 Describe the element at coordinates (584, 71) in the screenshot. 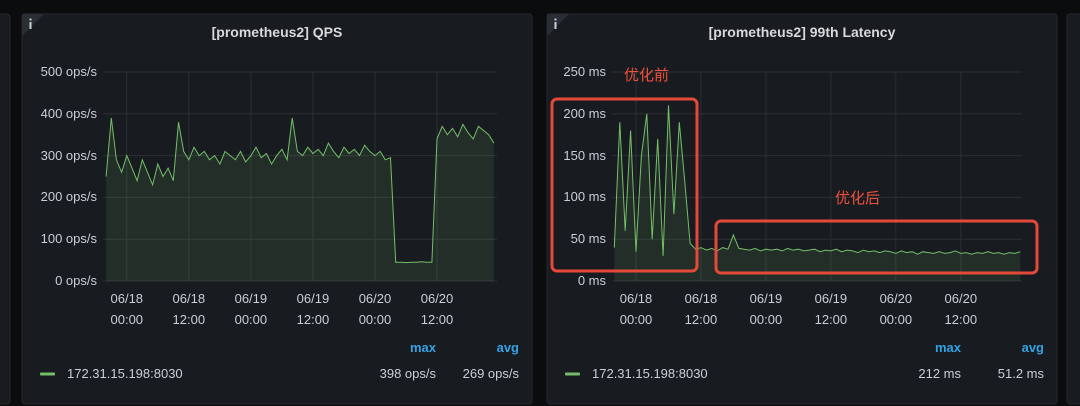

I see `y-tick-label: 250 ms` at that location.